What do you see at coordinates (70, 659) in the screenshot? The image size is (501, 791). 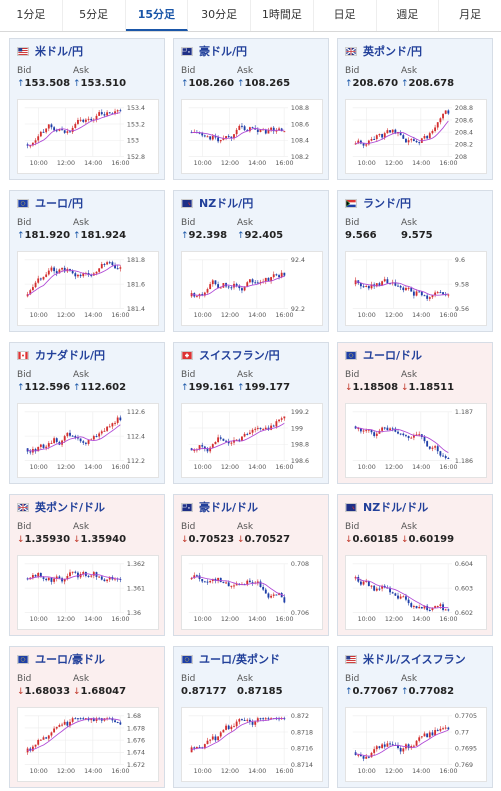 I see `pair-name: ユーロ/豪ドル` at bounding box center [70, 659].